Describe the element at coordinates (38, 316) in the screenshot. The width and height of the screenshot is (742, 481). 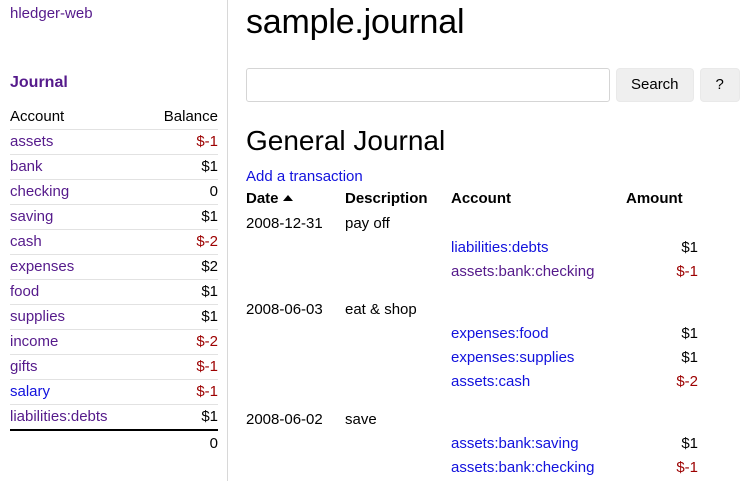
I see `account-link: supplies` at that location.